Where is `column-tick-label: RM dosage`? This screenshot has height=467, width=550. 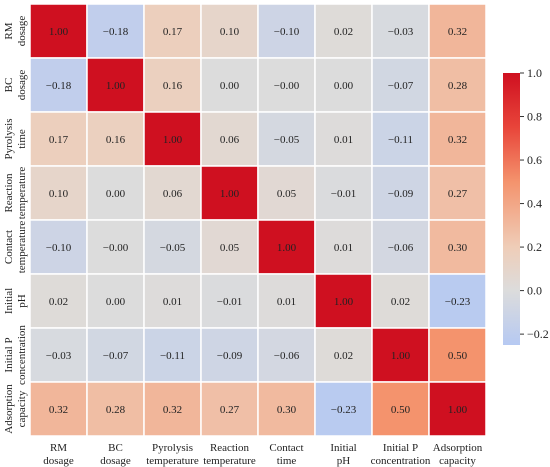 column-tick-label: RM dosage is located at coordinates (58, 454).